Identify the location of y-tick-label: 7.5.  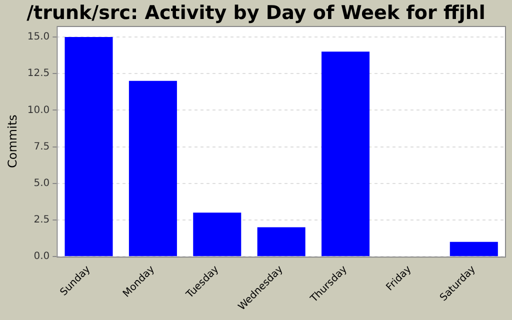
(42, 146).